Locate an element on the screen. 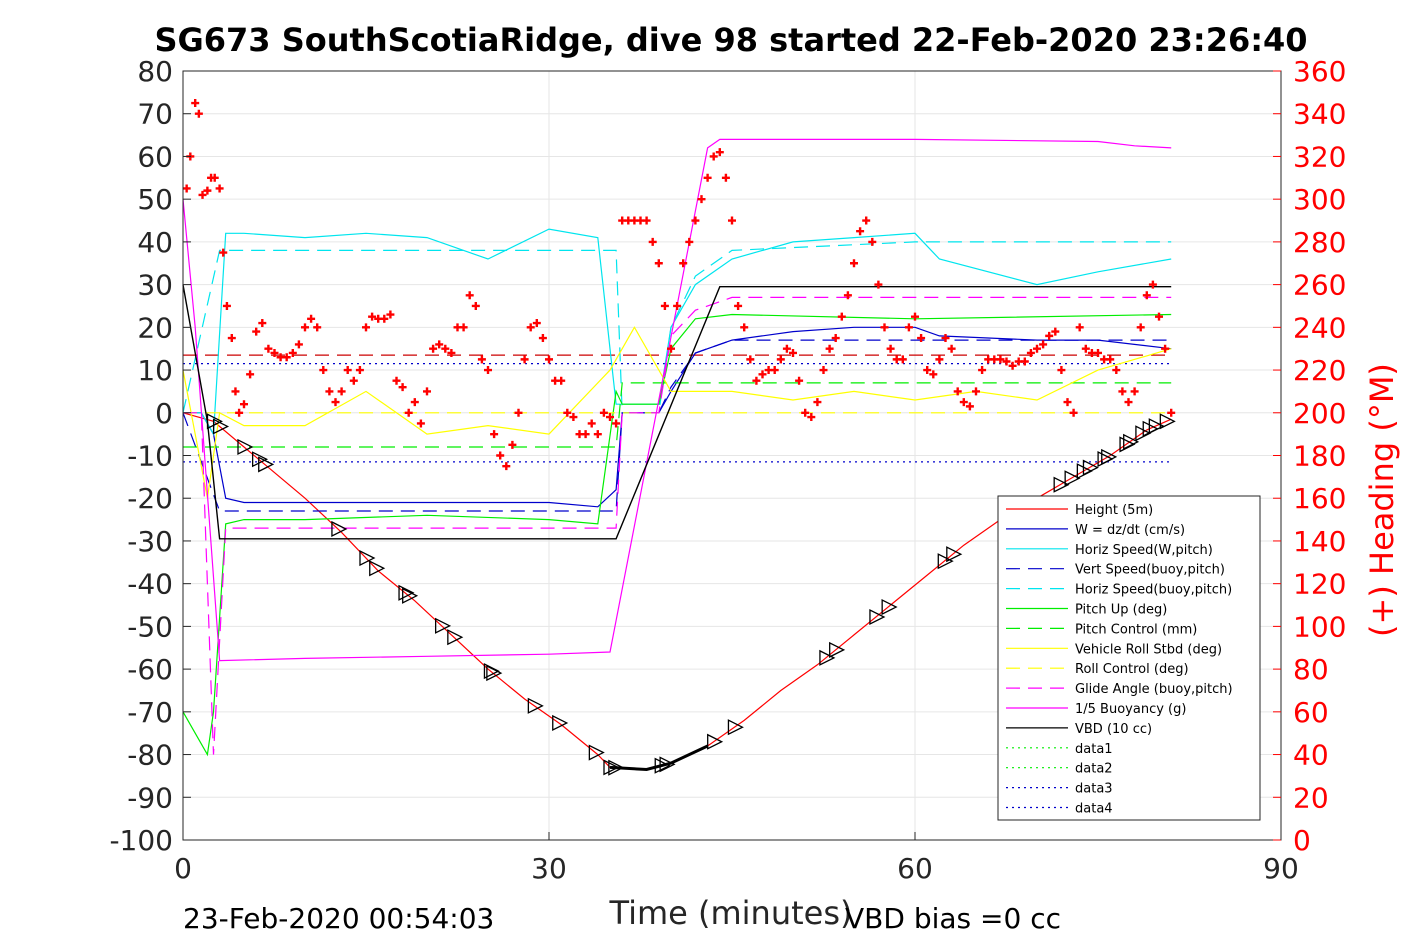 The image size is (1417, 945). y-tick-label: 70 is located at coordinates (155, 114).